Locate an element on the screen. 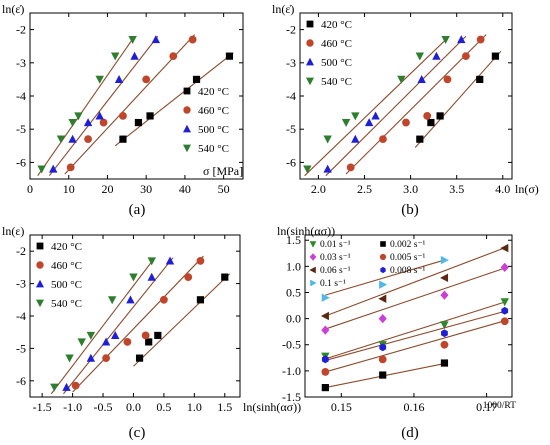 This screenshot has height=445, width=550. y-tick-label: 0.0 is located at coordinates (293, 319).